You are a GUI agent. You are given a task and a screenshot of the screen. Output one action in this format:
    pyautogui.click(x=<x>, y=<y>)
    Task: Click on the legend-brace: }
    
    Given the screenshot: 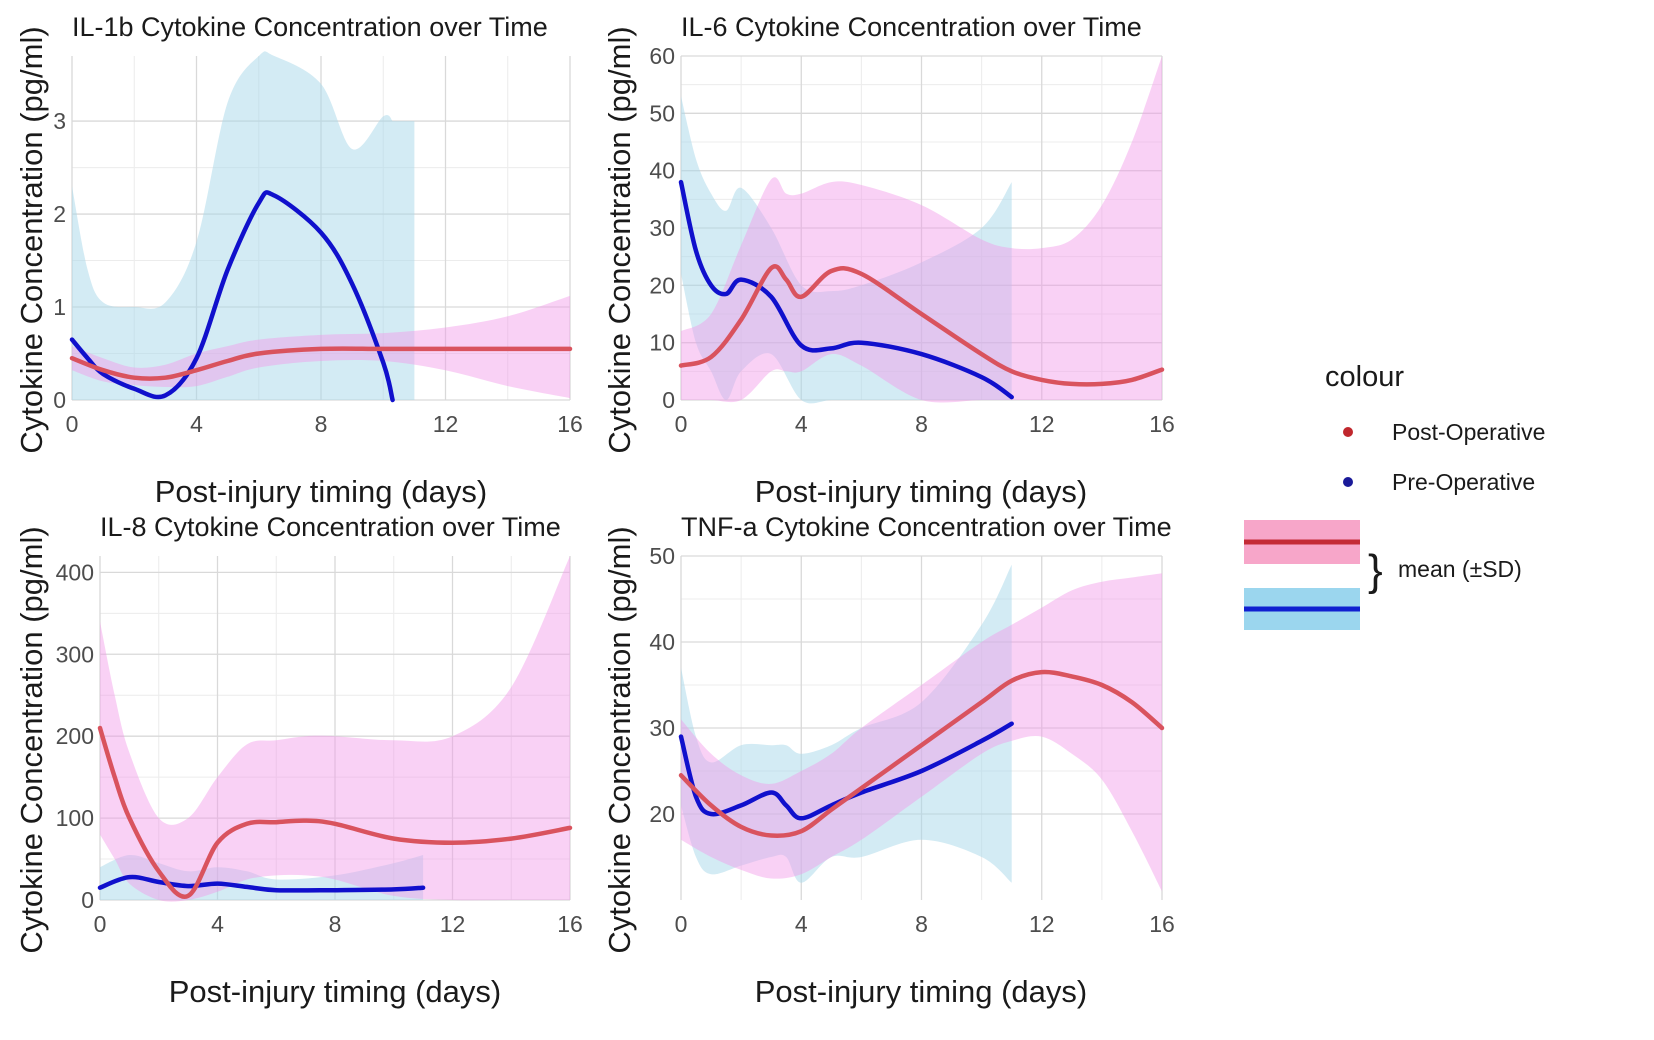 What is the action you would take?
    pyautogui.click(x=1375, y=570)
    